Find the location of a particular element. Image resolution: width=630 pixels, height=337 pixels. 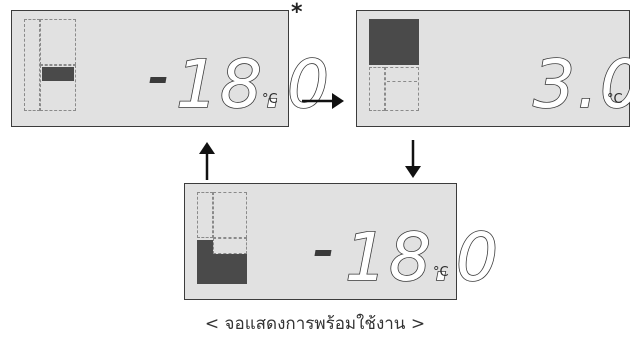

temperature-digits: 3.0 is located at coordinates (581, 84).